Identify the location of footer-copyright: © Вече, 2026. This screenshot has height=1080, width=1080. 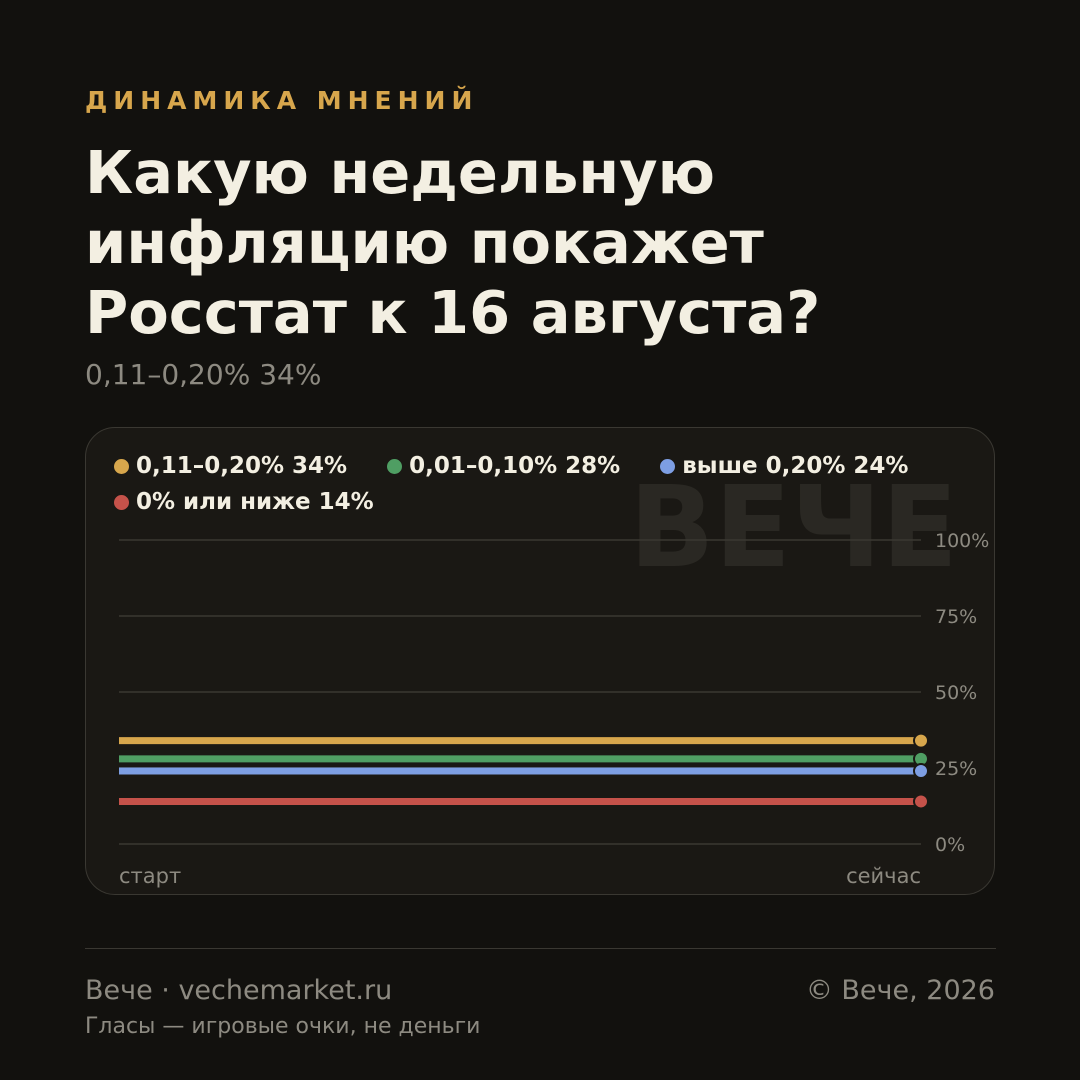
(900, 990).